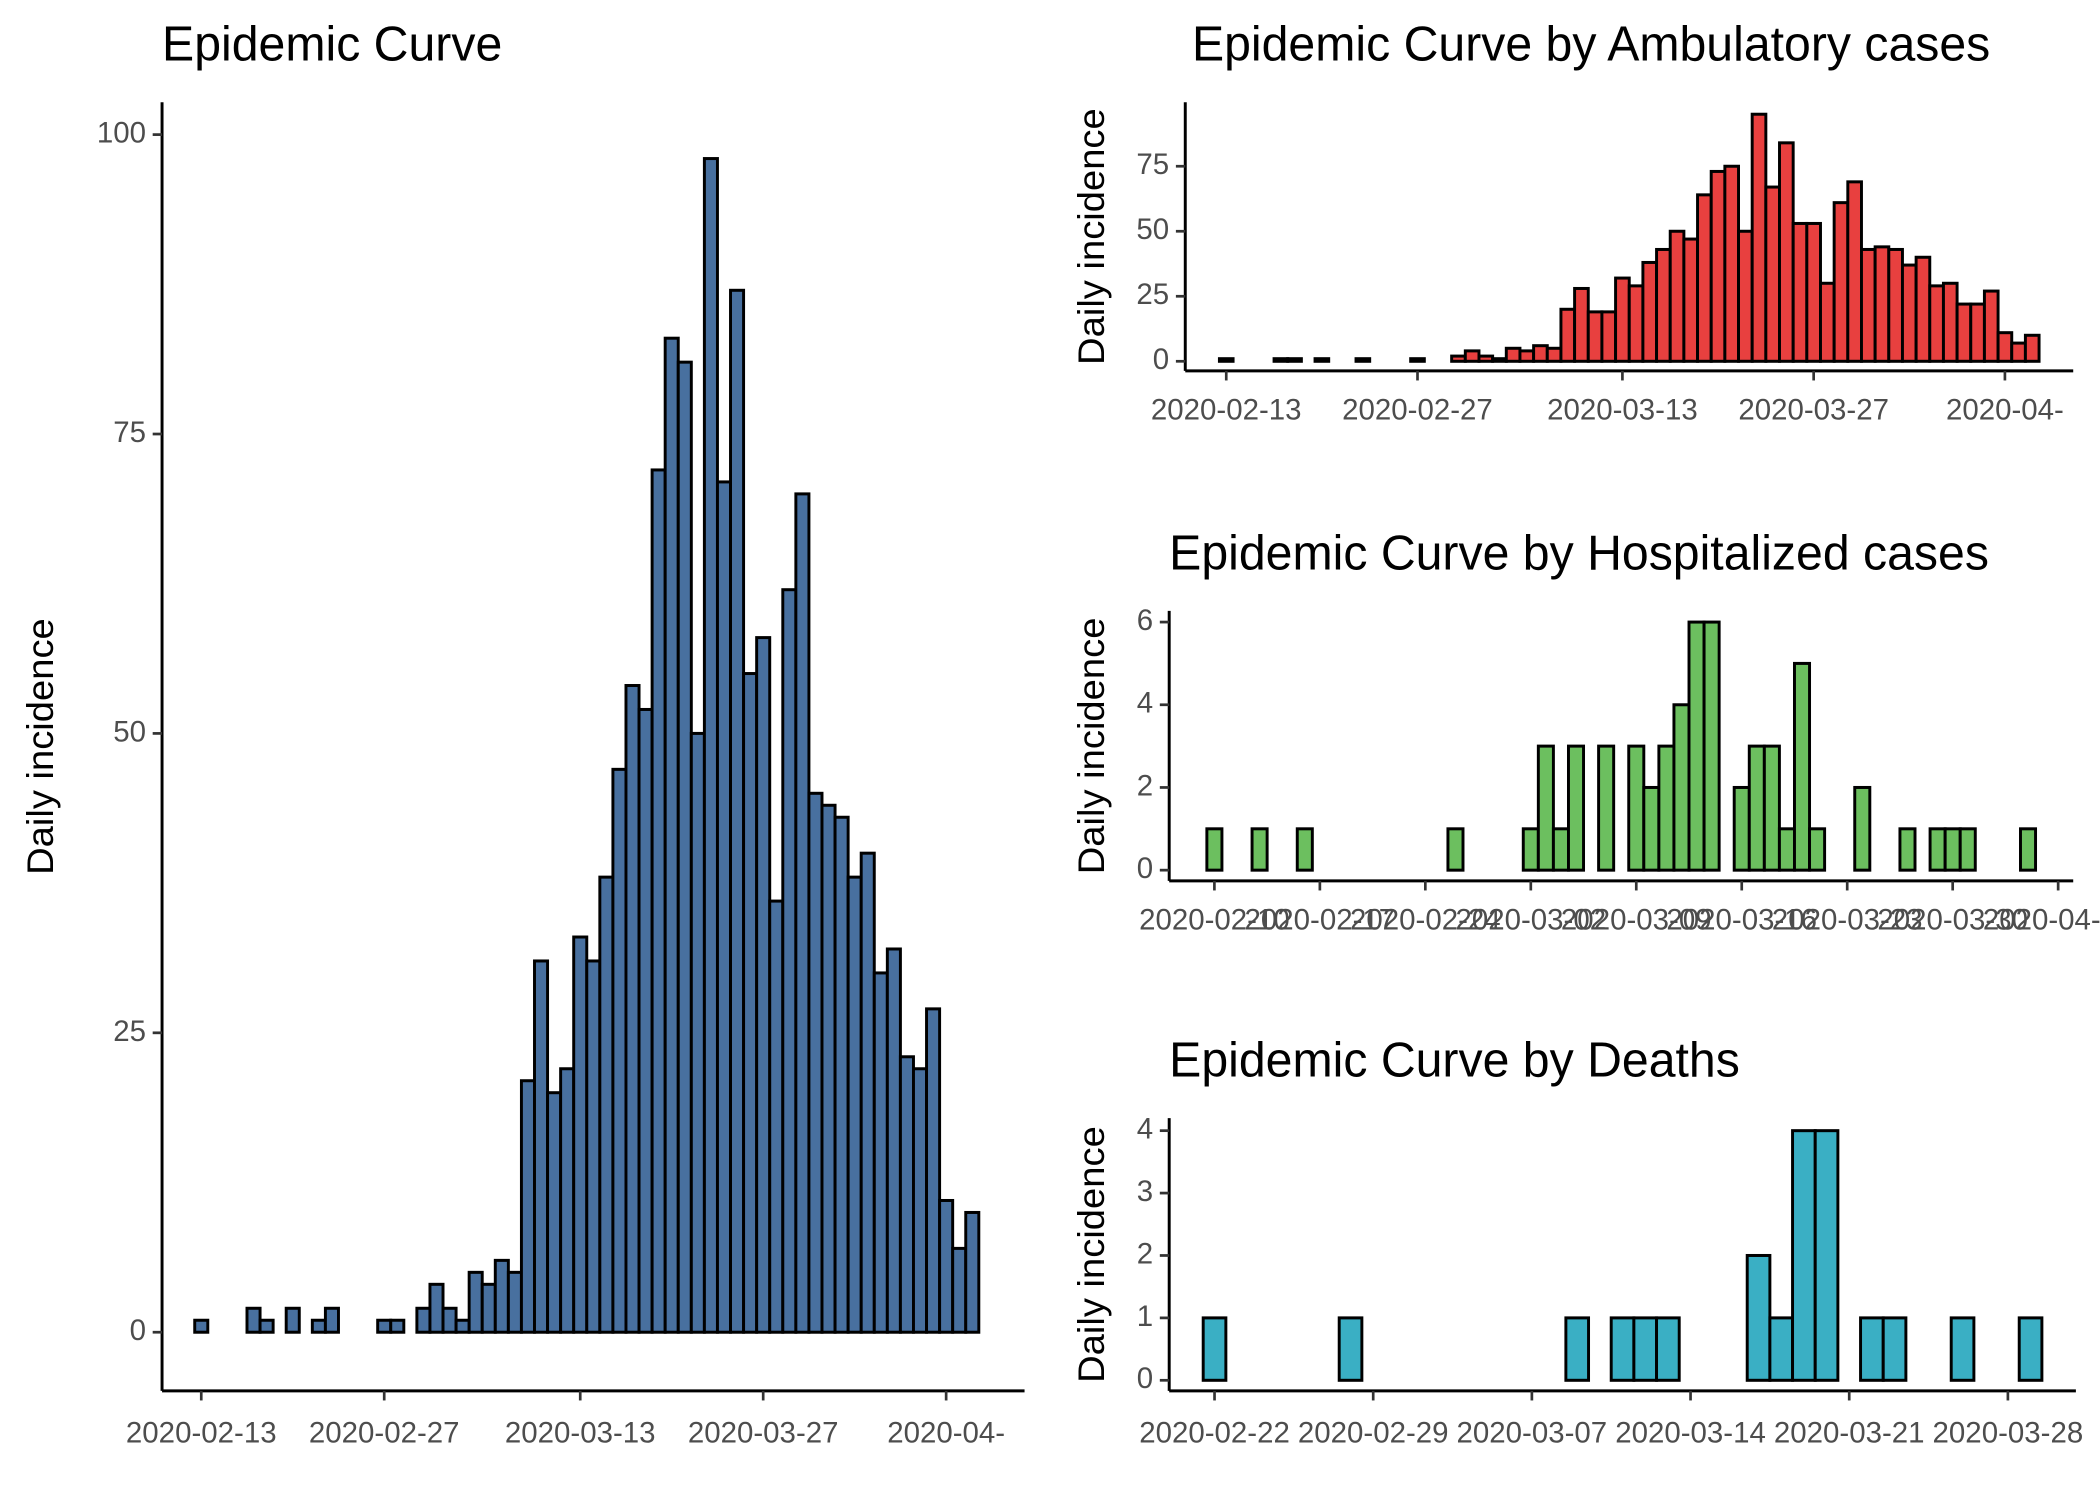 This screenshot has height=1500, width=2100. I want to click on y-tick-label: 1, so click(1145, 1316).